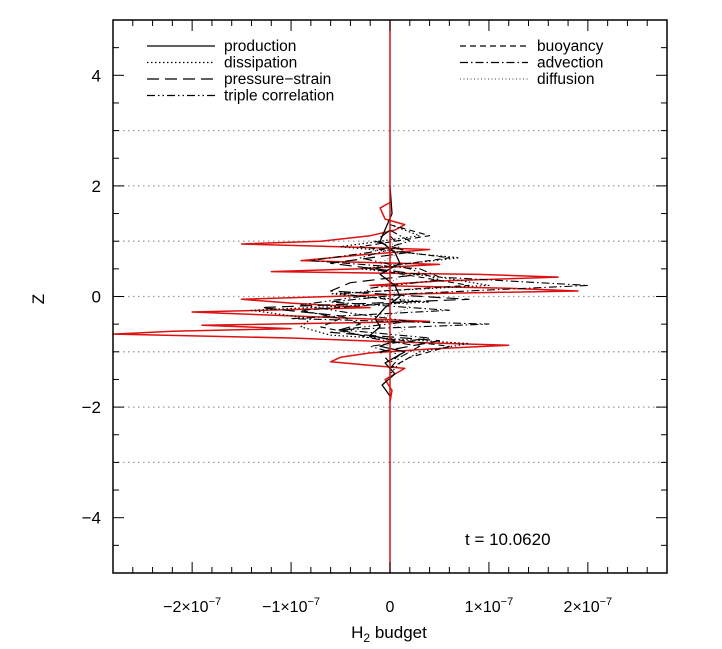 This screenshot has height=649, width=722. Describe the element at coordinates (390, 607) in the screenshot. I see `x-tick-label: 0` at that location.